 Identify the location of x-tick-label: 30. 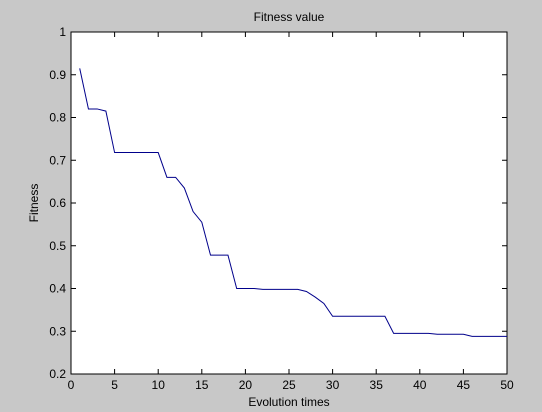
(333, 385).